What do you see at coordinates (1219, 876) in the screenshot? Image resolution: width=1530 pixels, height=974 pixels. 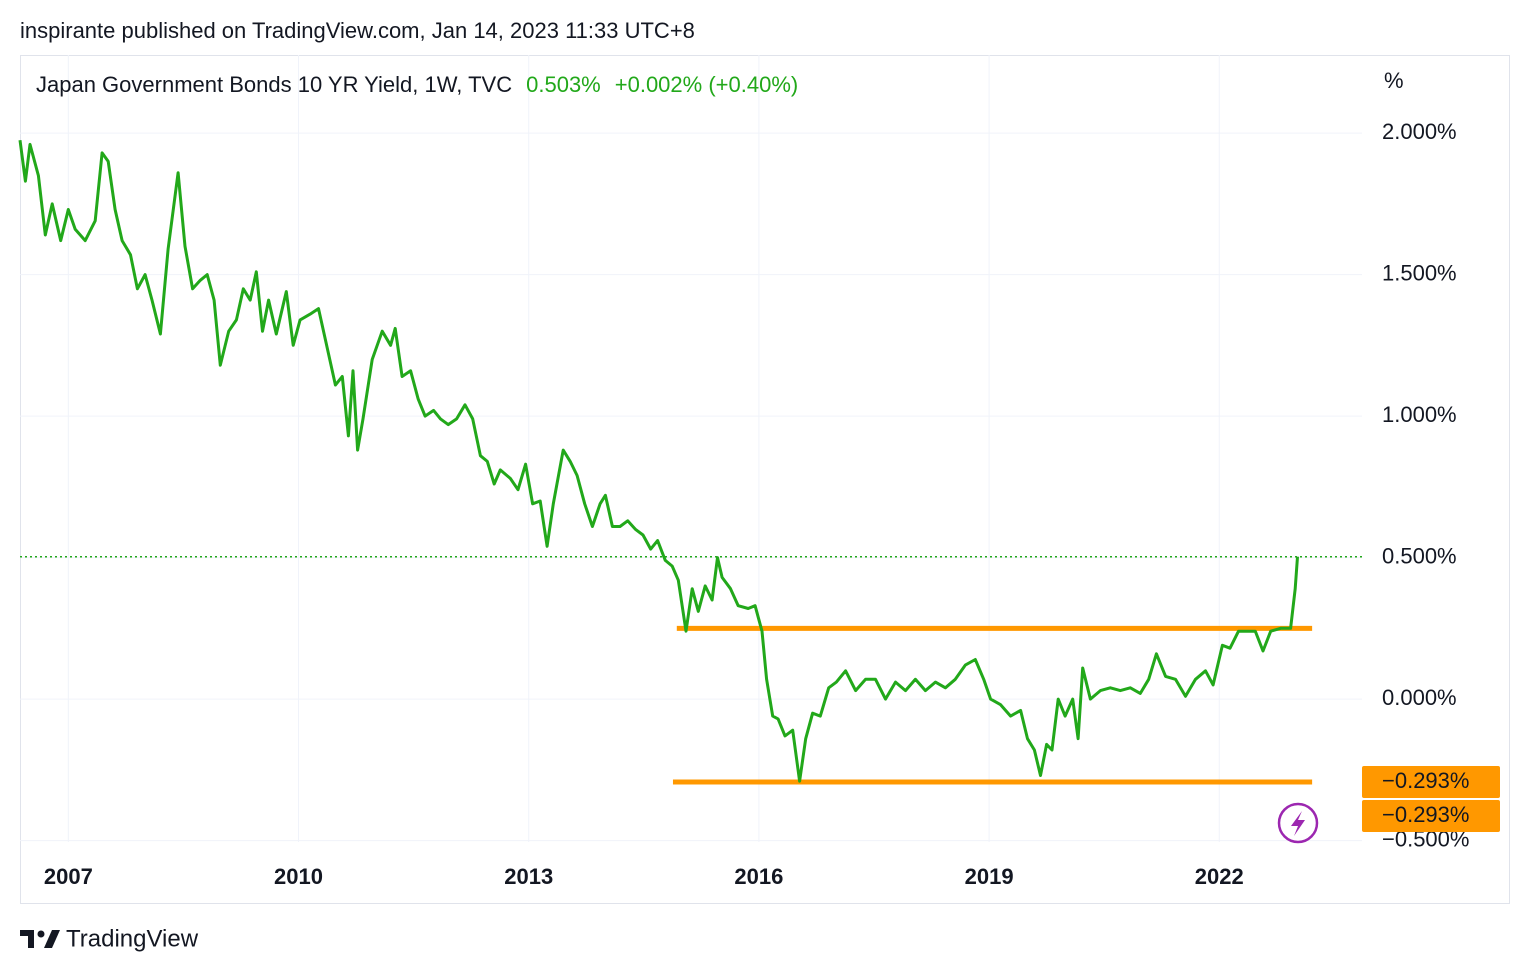 I see `x-tick-label: 2022` at bounding box center [1219, 876].